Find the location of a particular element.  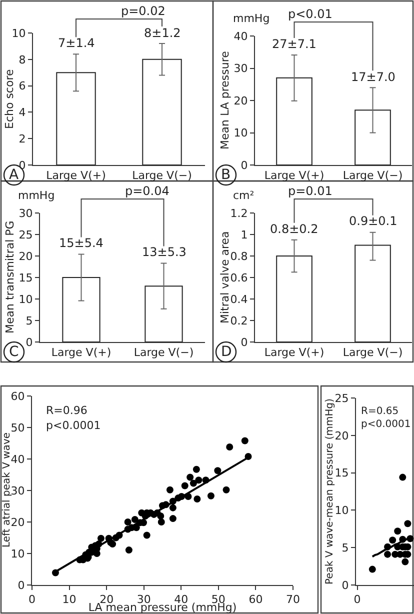

y-tick-label: 0.4 is located at coordinates (239, 299).